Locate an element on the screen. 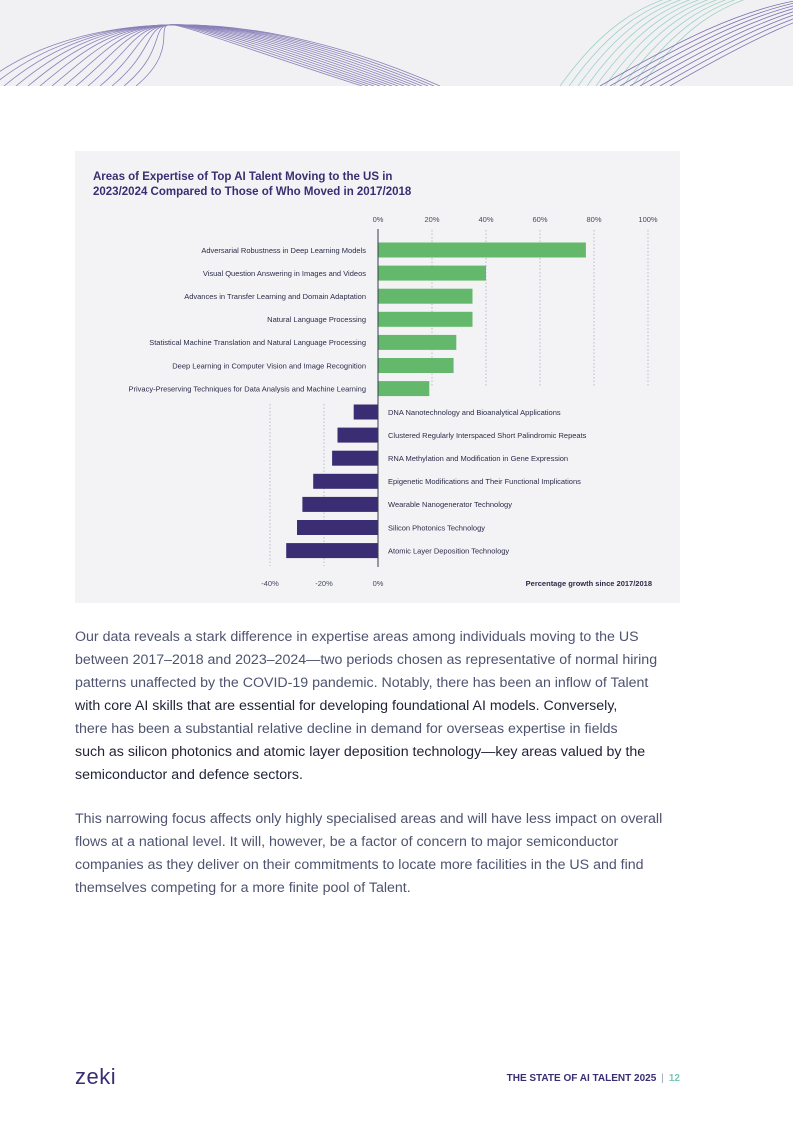 This screenshot has width=793, height=1121. category-label: Natural Language Processing is located at coordinates (316, 319).